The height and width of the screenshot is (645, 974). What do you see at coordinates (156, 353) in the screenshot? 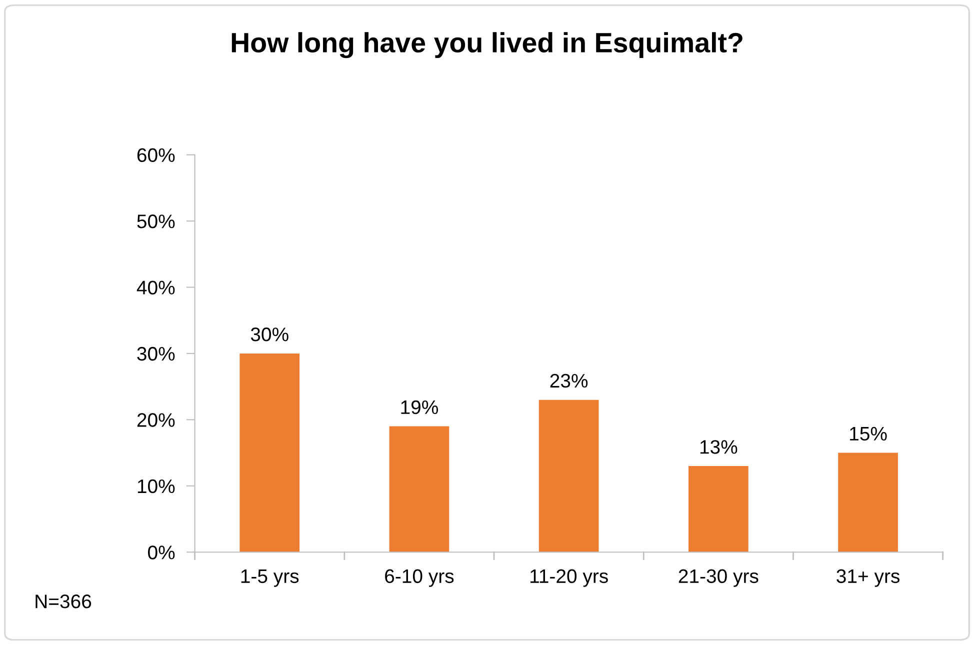
I see `y-tick-label: 30%` at bounding box center [156, 353].